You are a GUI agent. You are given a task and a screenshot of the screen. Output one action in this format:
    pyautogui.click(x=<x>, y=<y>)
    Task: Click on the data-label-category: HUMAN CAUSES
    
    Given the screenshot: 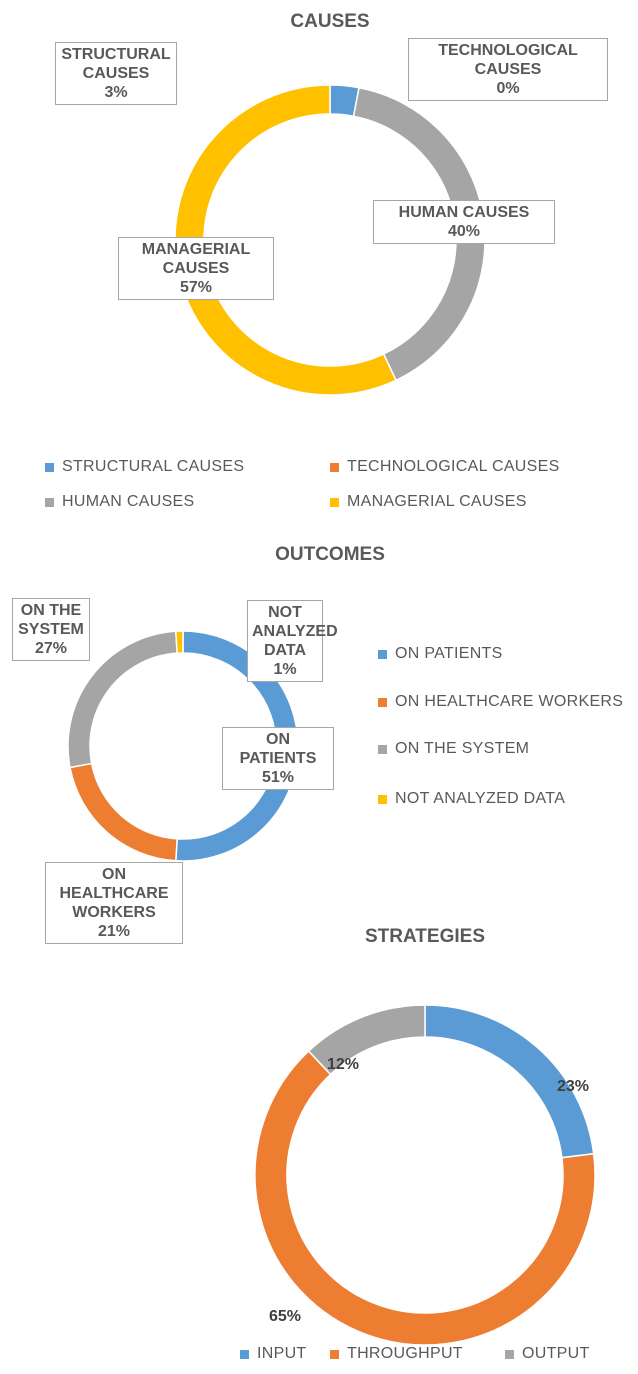 What is the action you would take?
    pyautogui.click(x=464, y=212)
    